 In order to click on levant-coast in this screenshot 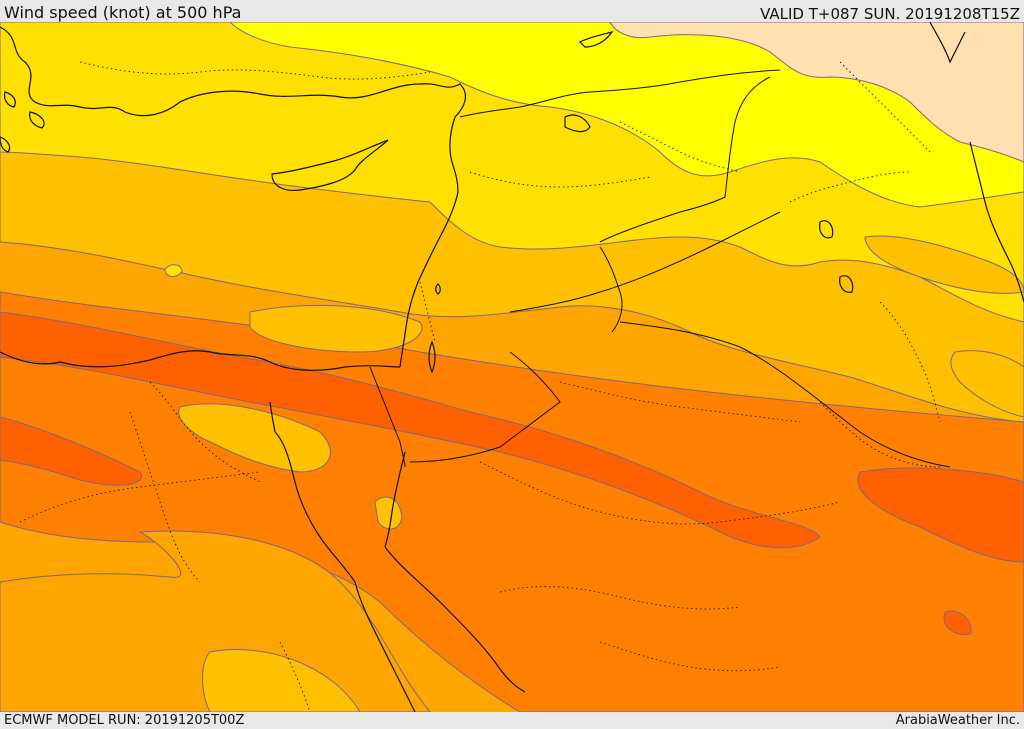, I will do `click(429, 242)`.